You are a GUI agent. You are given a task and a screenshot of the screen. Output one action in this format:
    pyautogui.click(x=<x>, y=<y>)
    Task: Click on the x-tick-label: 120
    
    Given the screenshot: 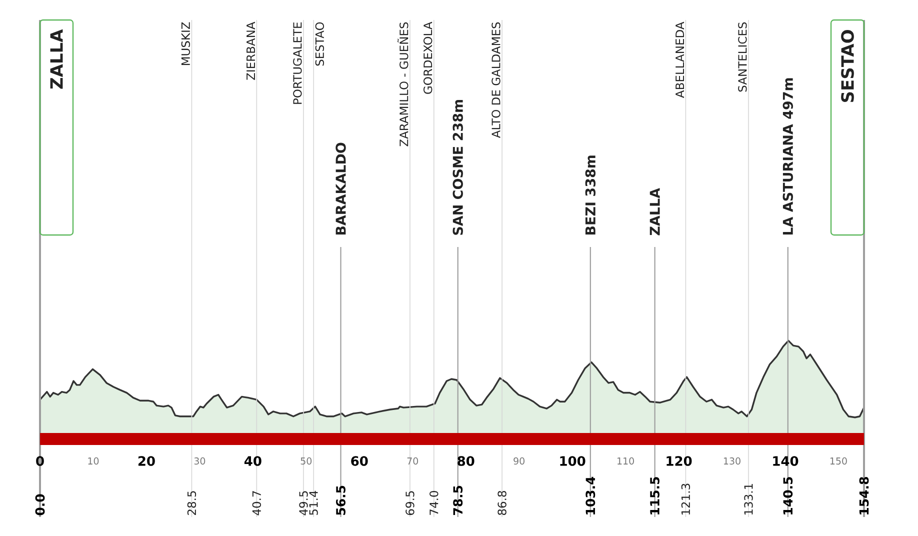 What is the action you would take?
    pyautogui.click(x=679, y=461)
    